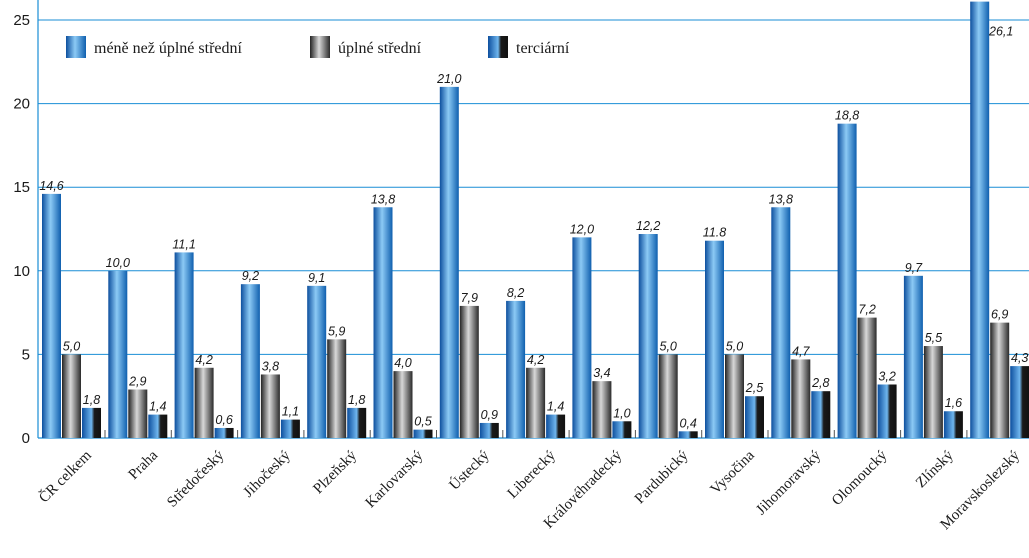 Image resolution: width=1029 pixels, height=558 pixels. Describe the element at coordinates (335, 472) in the screenshot. I see `category-label: Plzeňský` at that location.